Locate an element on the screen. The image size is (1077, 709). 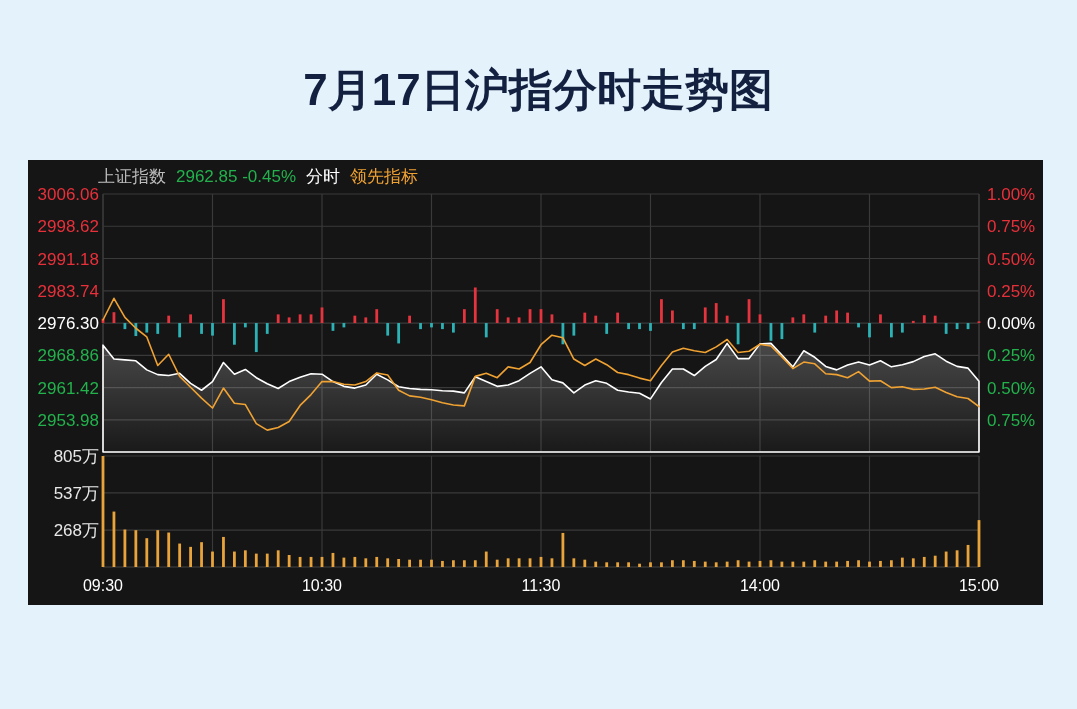
y-tick-label: 2968.86 is located at coordinates (68, 356).